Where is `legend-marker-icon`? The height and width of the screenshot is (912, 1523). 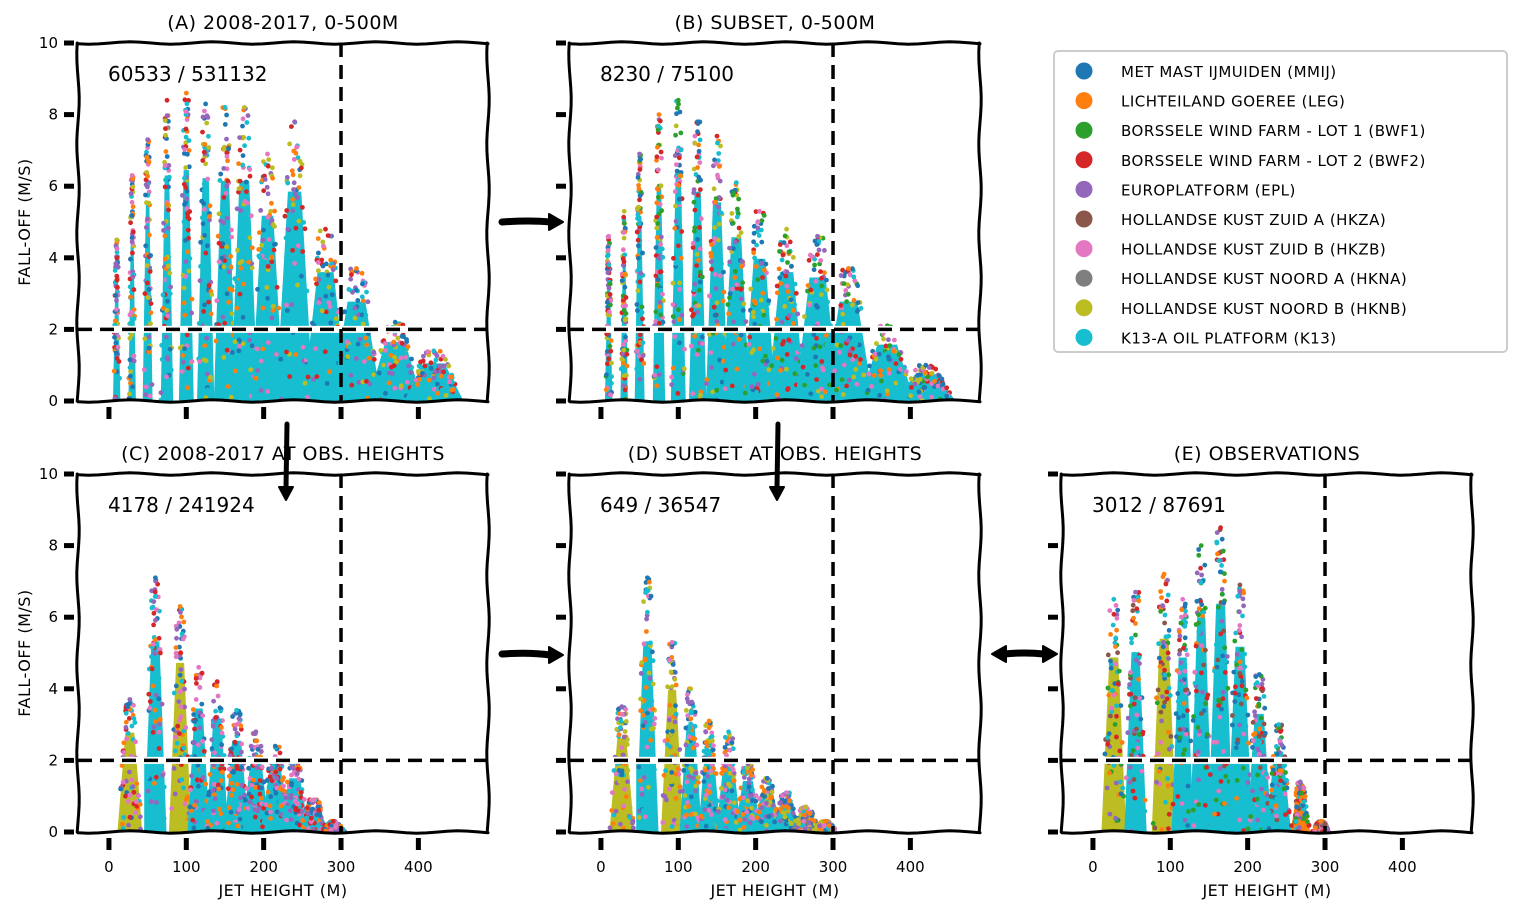 legend-marker-icon is located at coordinates (1084, 101).